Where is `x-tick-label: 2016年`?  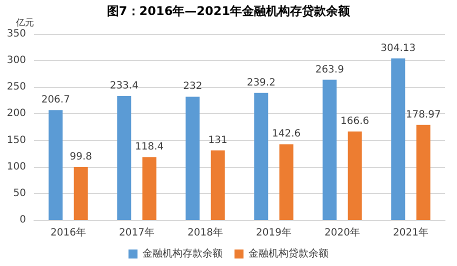
x-tick-label: 2016年 is located at coordinates (68, 232).